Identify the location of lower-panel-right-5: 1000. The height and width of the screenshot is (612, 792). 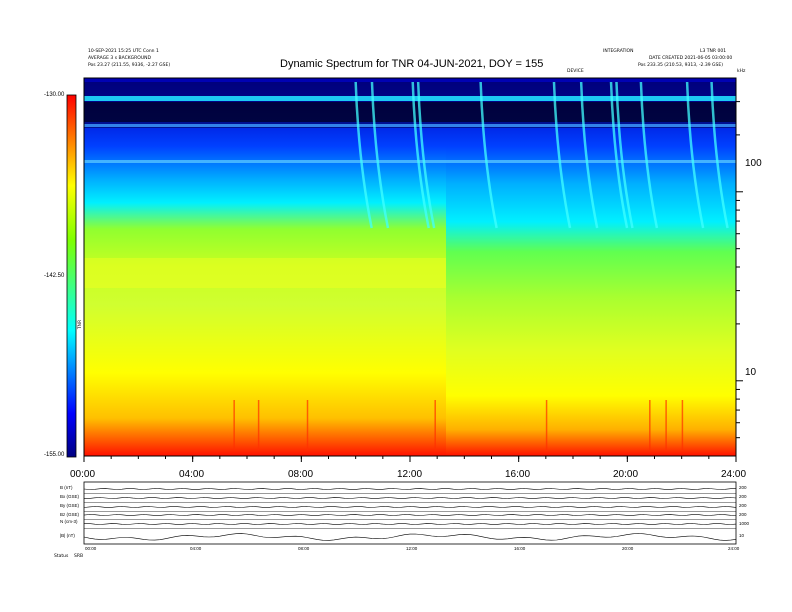
(744, 523).